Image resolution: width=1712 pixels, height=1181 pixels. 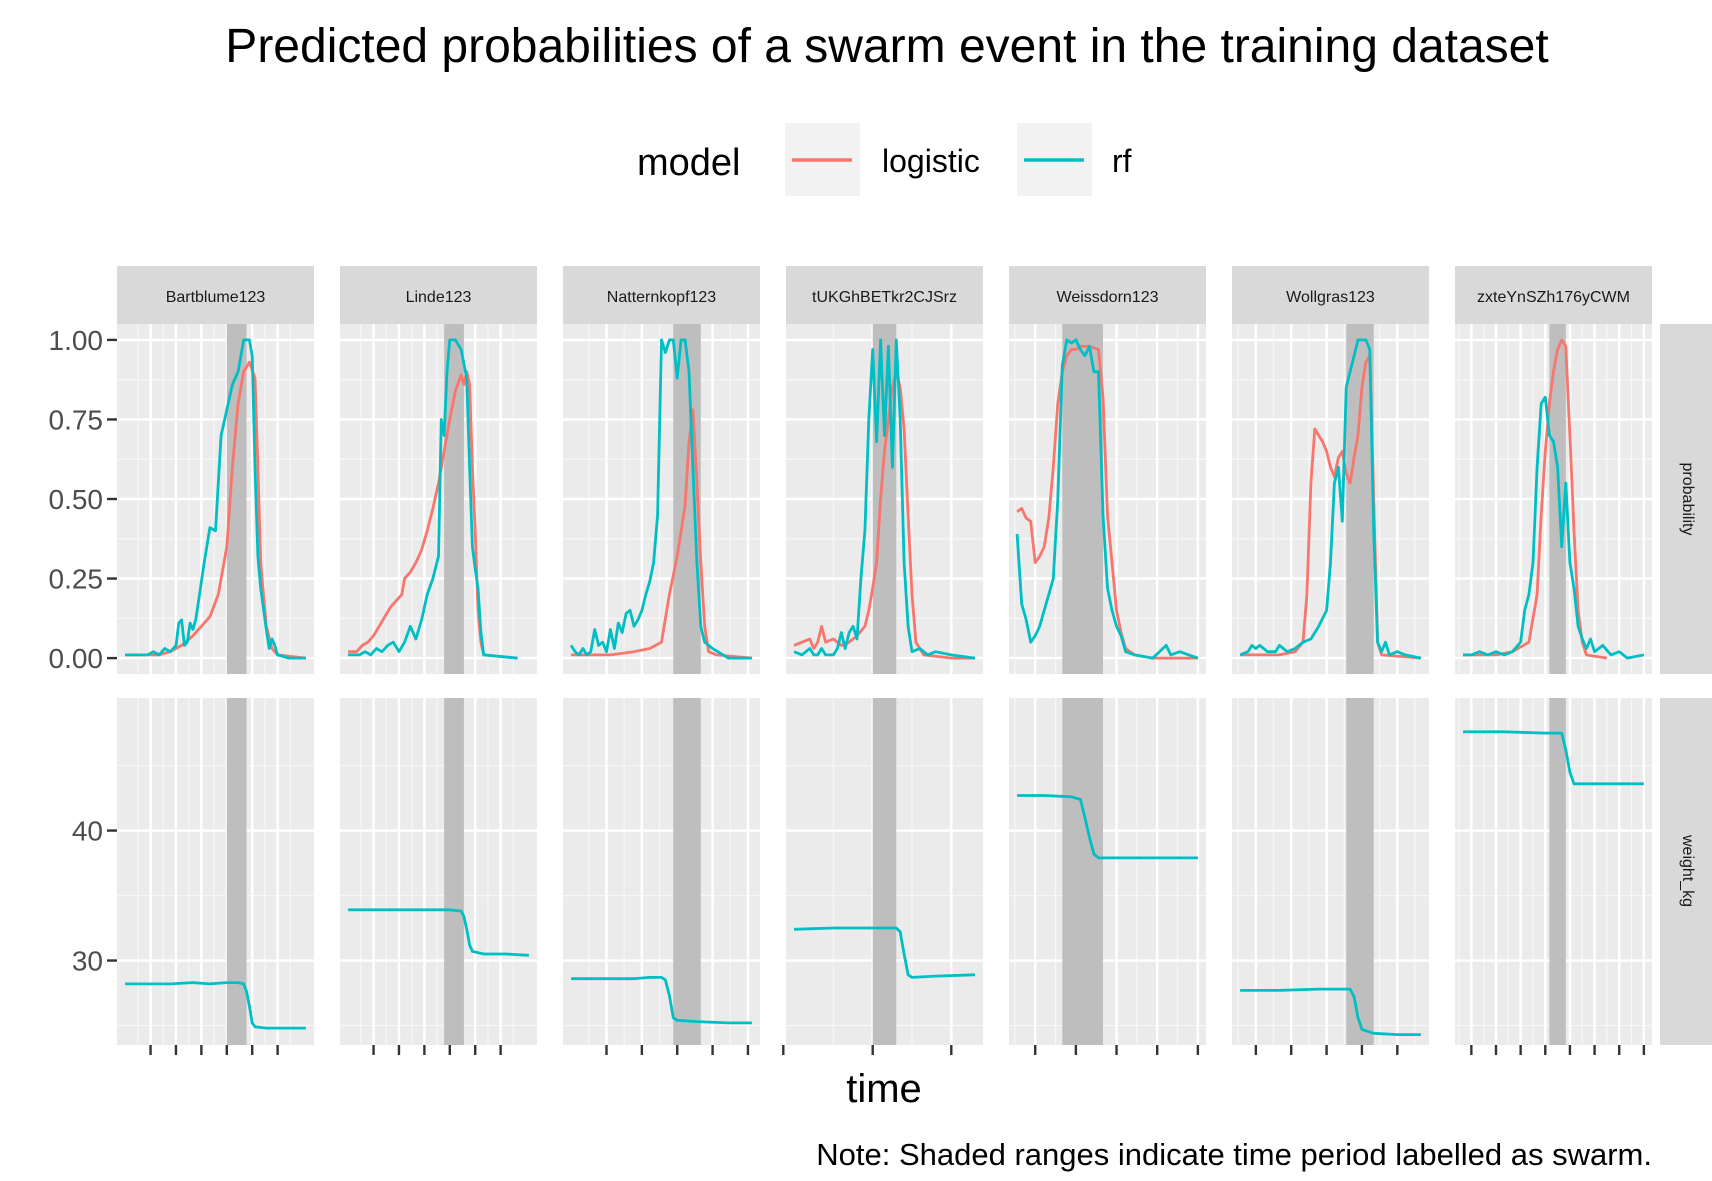 I want to click on row-strip-weight: weight_kg, so click(x=1687, y=870).